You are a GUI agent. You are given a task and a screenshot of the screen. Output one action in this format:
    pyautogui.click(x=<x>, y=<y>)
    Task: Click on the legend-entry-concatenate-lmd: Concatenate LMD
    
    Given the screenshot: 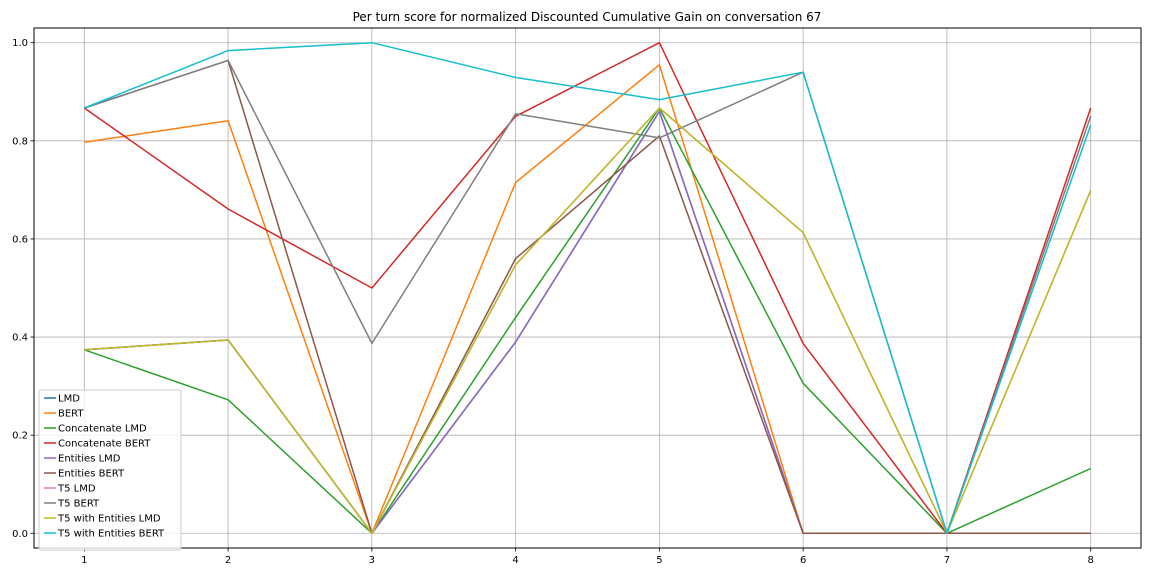 What is the action you would take?
    pyautogui.click(x=102, y=429)
    